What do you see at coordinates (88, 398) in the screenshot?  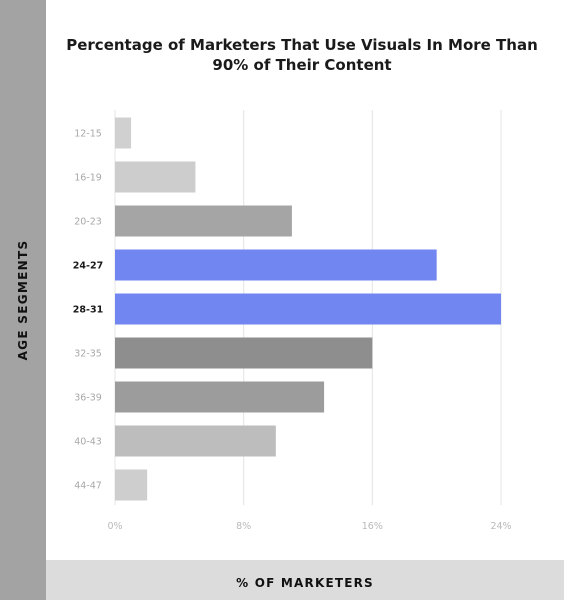 I see `category-label: 36-39` at bounding box center [88, 398].